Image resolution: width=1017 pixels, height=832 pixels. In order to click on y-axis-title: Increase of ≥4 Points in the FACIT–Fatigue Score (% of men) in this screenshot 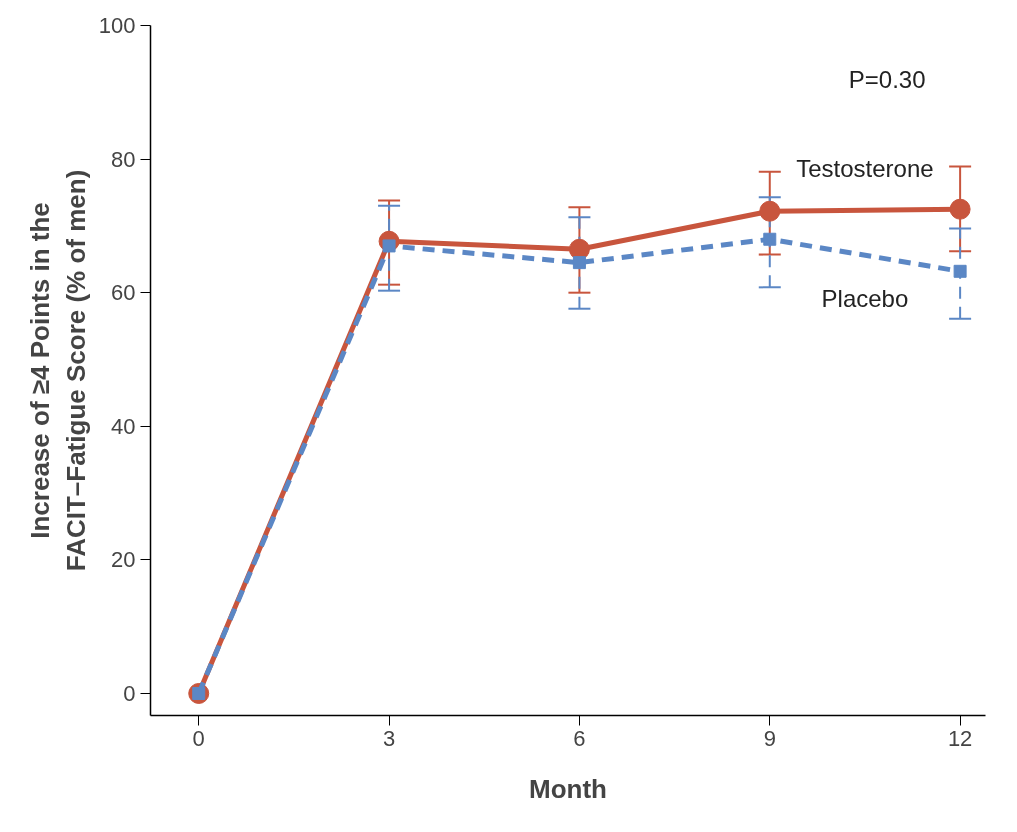, I will do `click(57, 370)`.